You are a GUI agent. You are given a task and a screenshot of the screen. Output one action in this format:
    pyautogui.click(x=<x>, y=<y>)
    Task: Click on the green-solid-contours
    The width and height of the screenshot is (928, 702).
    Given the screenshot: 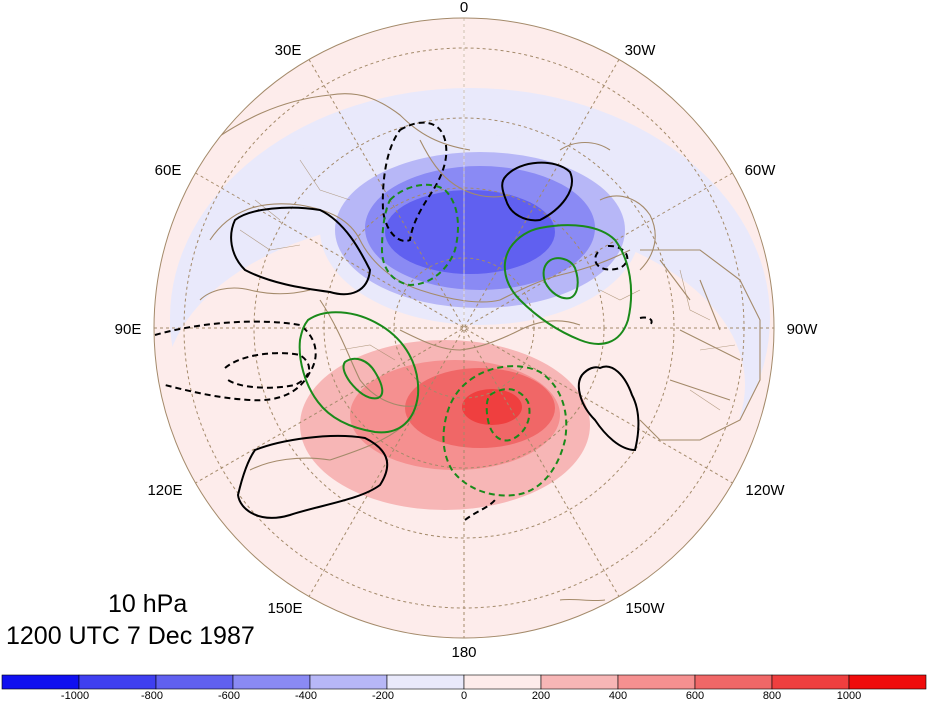 What is the action you would take?
    pyautogui.click(x=465, y=329)
    